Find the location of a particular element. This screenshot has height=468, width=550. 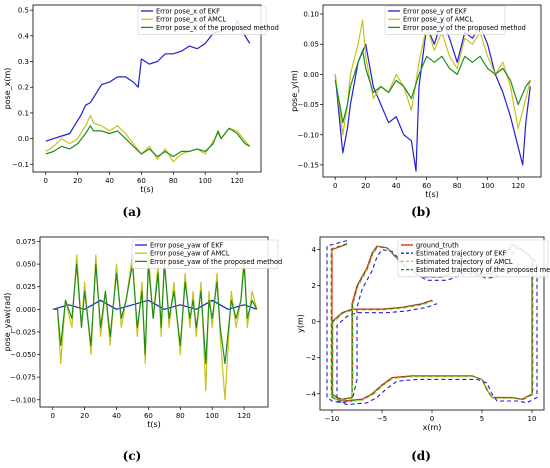

legend-label: Error pose_x of EKF is located at coordinates (188, 12).